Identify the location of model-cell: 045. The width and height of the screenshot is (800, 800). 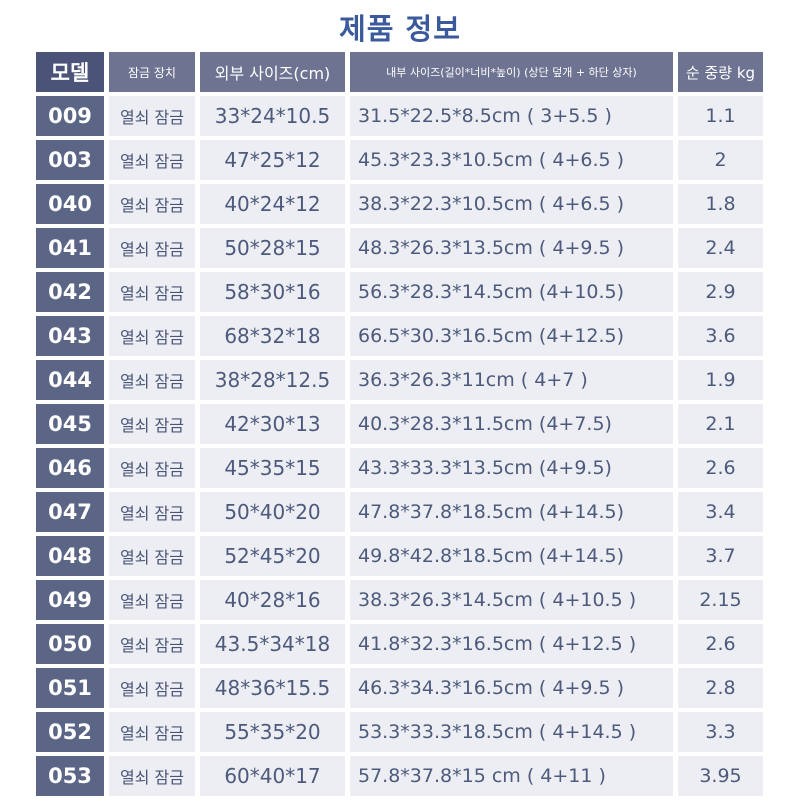
(70, 424).